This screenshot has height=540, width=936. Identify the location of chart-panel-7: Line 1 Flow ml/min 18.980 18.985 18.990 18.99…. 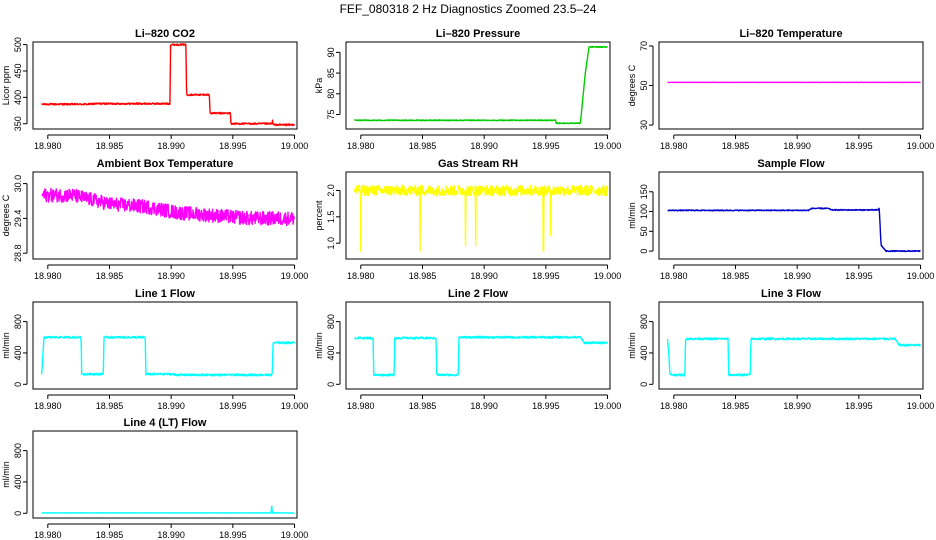
(154, 349).